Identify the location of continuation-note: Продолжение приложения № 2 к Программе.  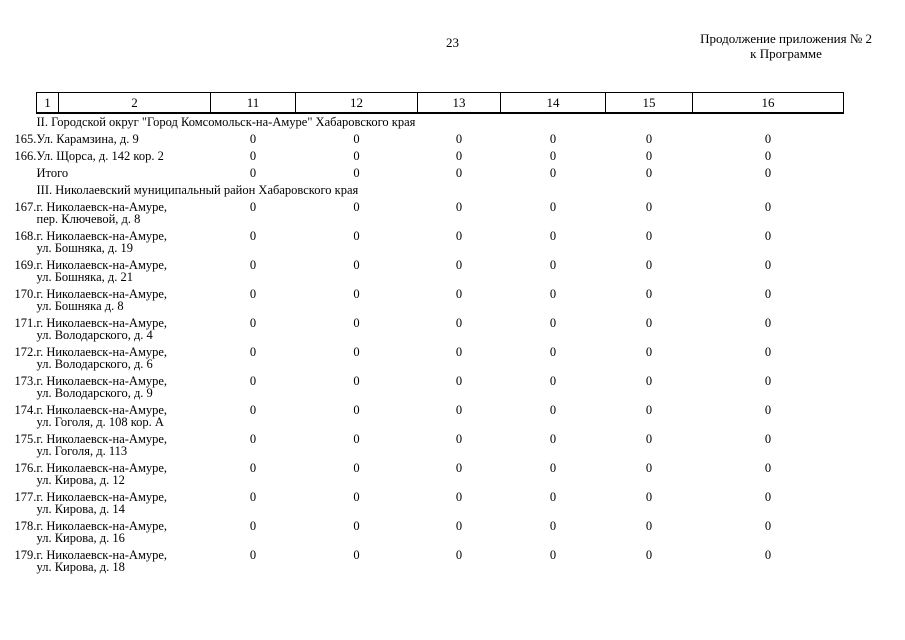
(786, 46).